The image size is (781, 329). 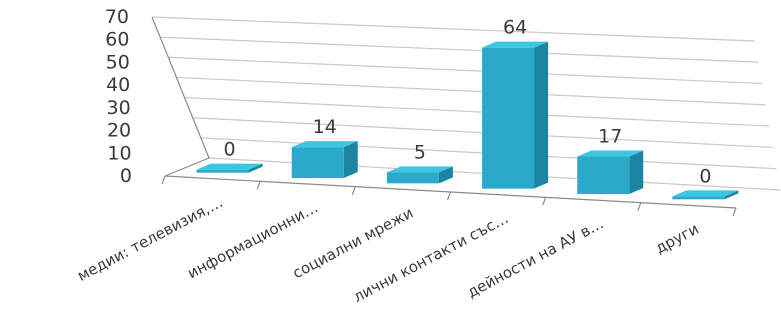 What do you see at coordinates (325, 127) in the screenshot?
I see `data-label: 14` at bounding box center [325, 127].